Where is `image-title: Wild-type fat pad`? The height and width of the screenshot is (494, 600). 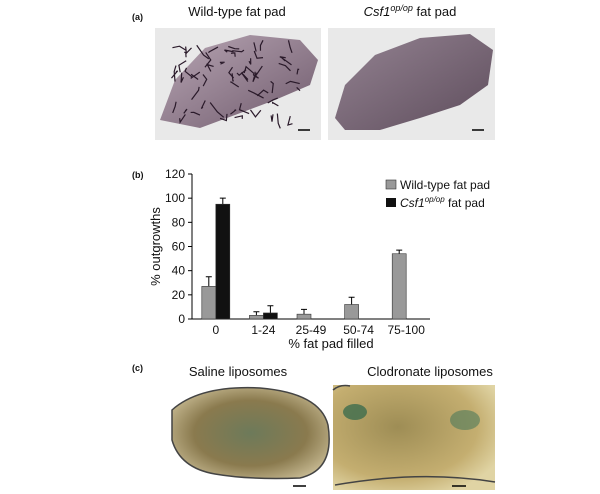 image-title: Wild-type fat pad is located at coordinates (237, 11).